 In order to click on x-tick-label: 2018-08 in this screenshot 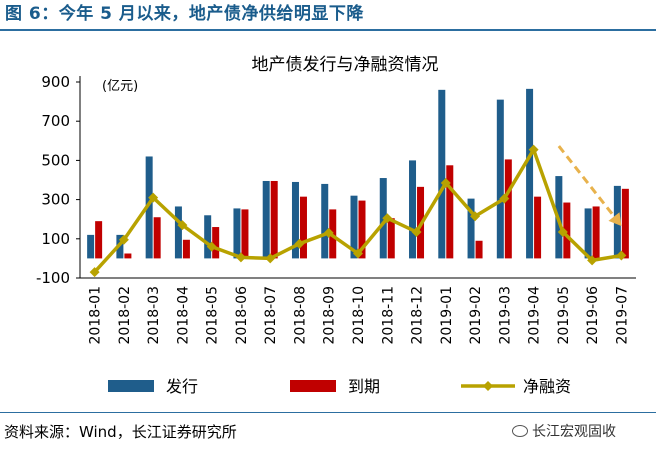, I will do `click(300, 315)`.